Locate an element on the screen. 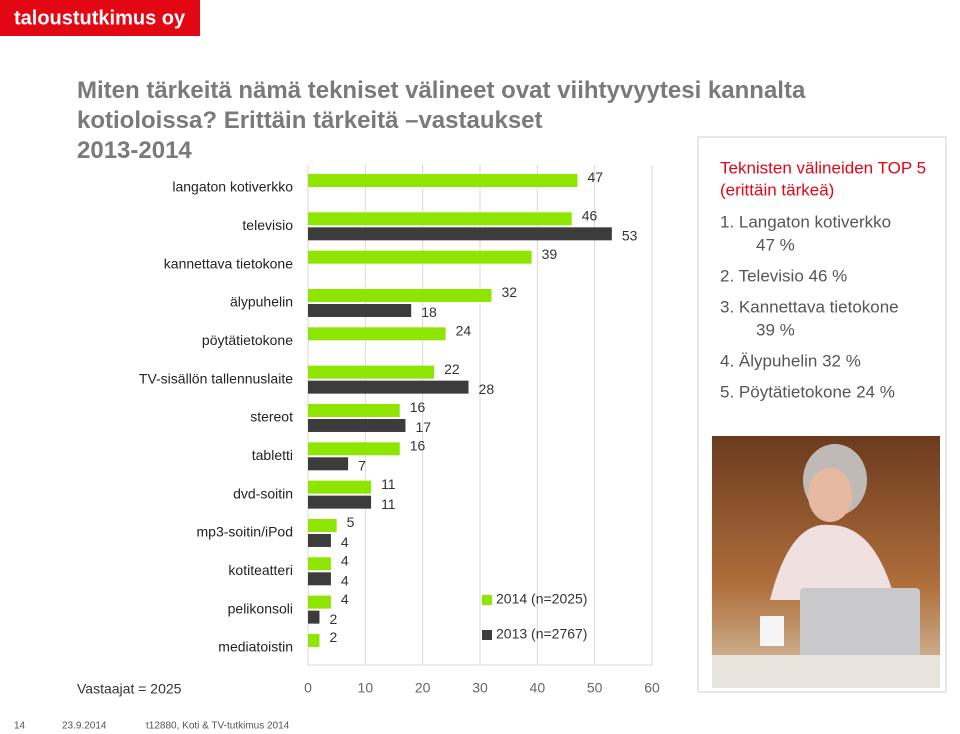  photo-table is located at coordinates (826, 671).